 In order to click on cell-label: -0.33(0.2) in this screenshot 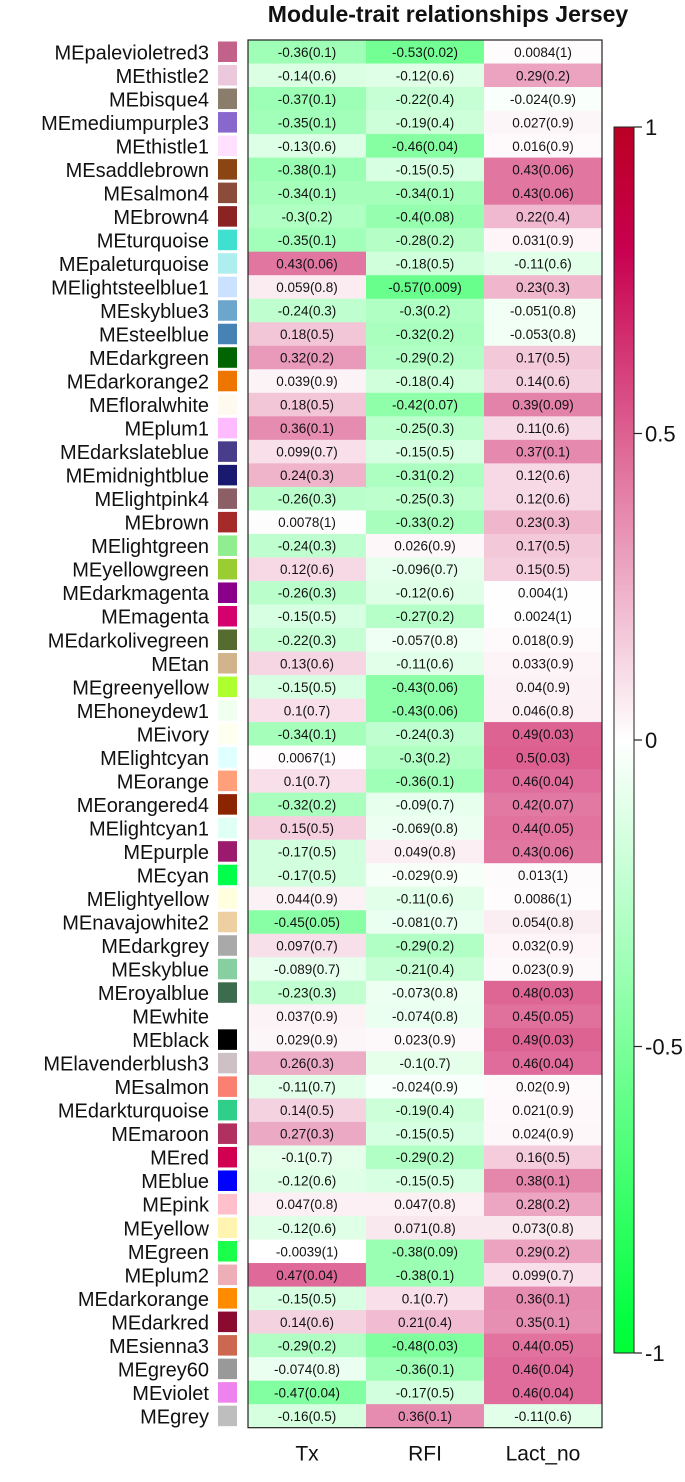, I will do `click(425, 522)`.